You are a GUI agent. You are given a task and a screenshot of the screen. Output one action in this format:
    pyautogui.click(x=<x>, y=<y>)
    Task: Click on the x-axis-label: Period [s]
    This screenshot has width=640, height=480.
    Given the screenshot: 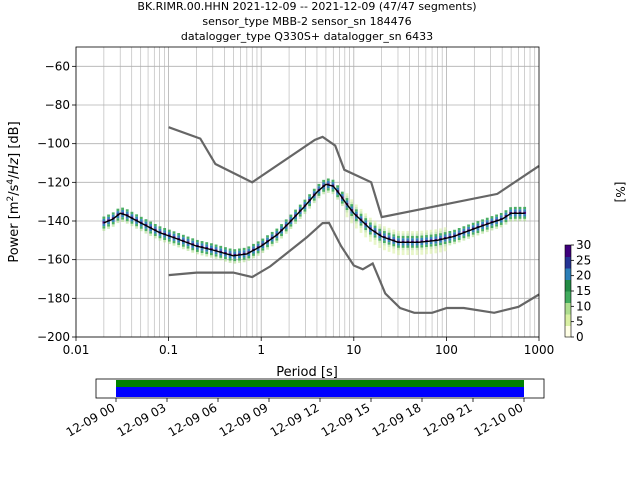 What is the action you would take?
    pyautogui.click(x=307, y=372)
    